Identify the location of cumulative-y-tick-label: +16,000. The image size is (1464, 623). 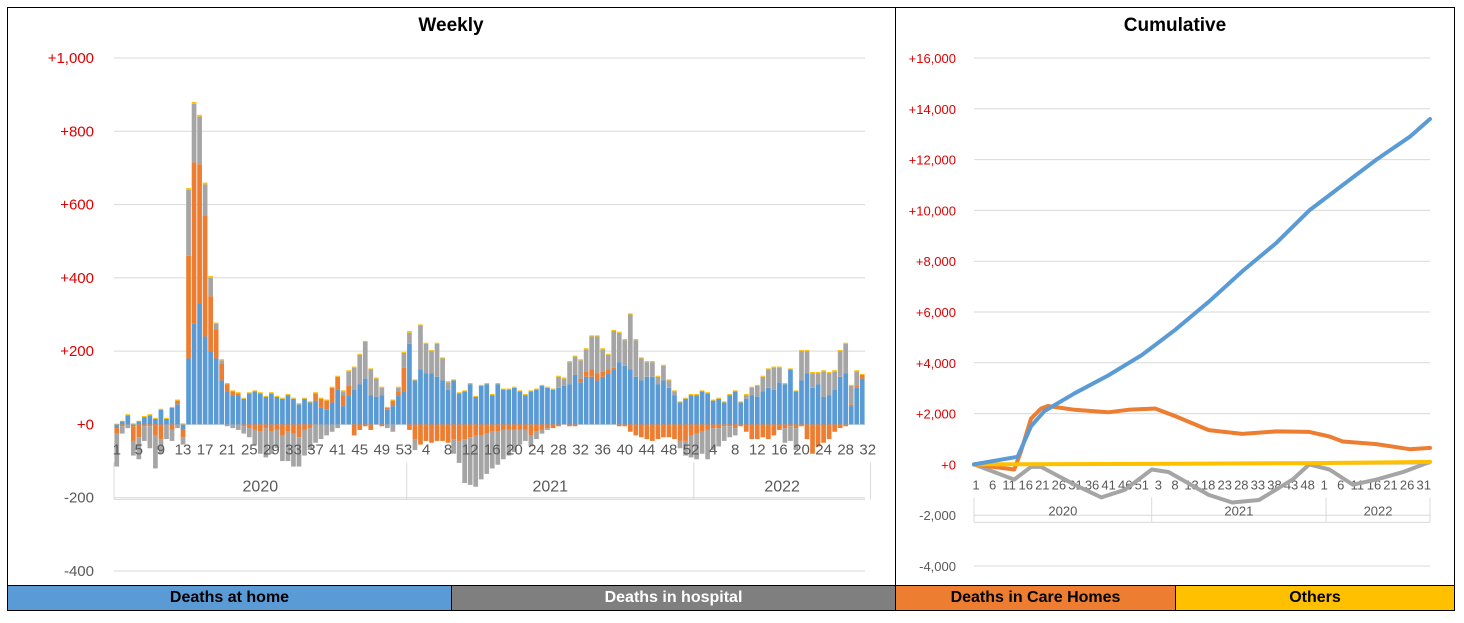
(932, 58).